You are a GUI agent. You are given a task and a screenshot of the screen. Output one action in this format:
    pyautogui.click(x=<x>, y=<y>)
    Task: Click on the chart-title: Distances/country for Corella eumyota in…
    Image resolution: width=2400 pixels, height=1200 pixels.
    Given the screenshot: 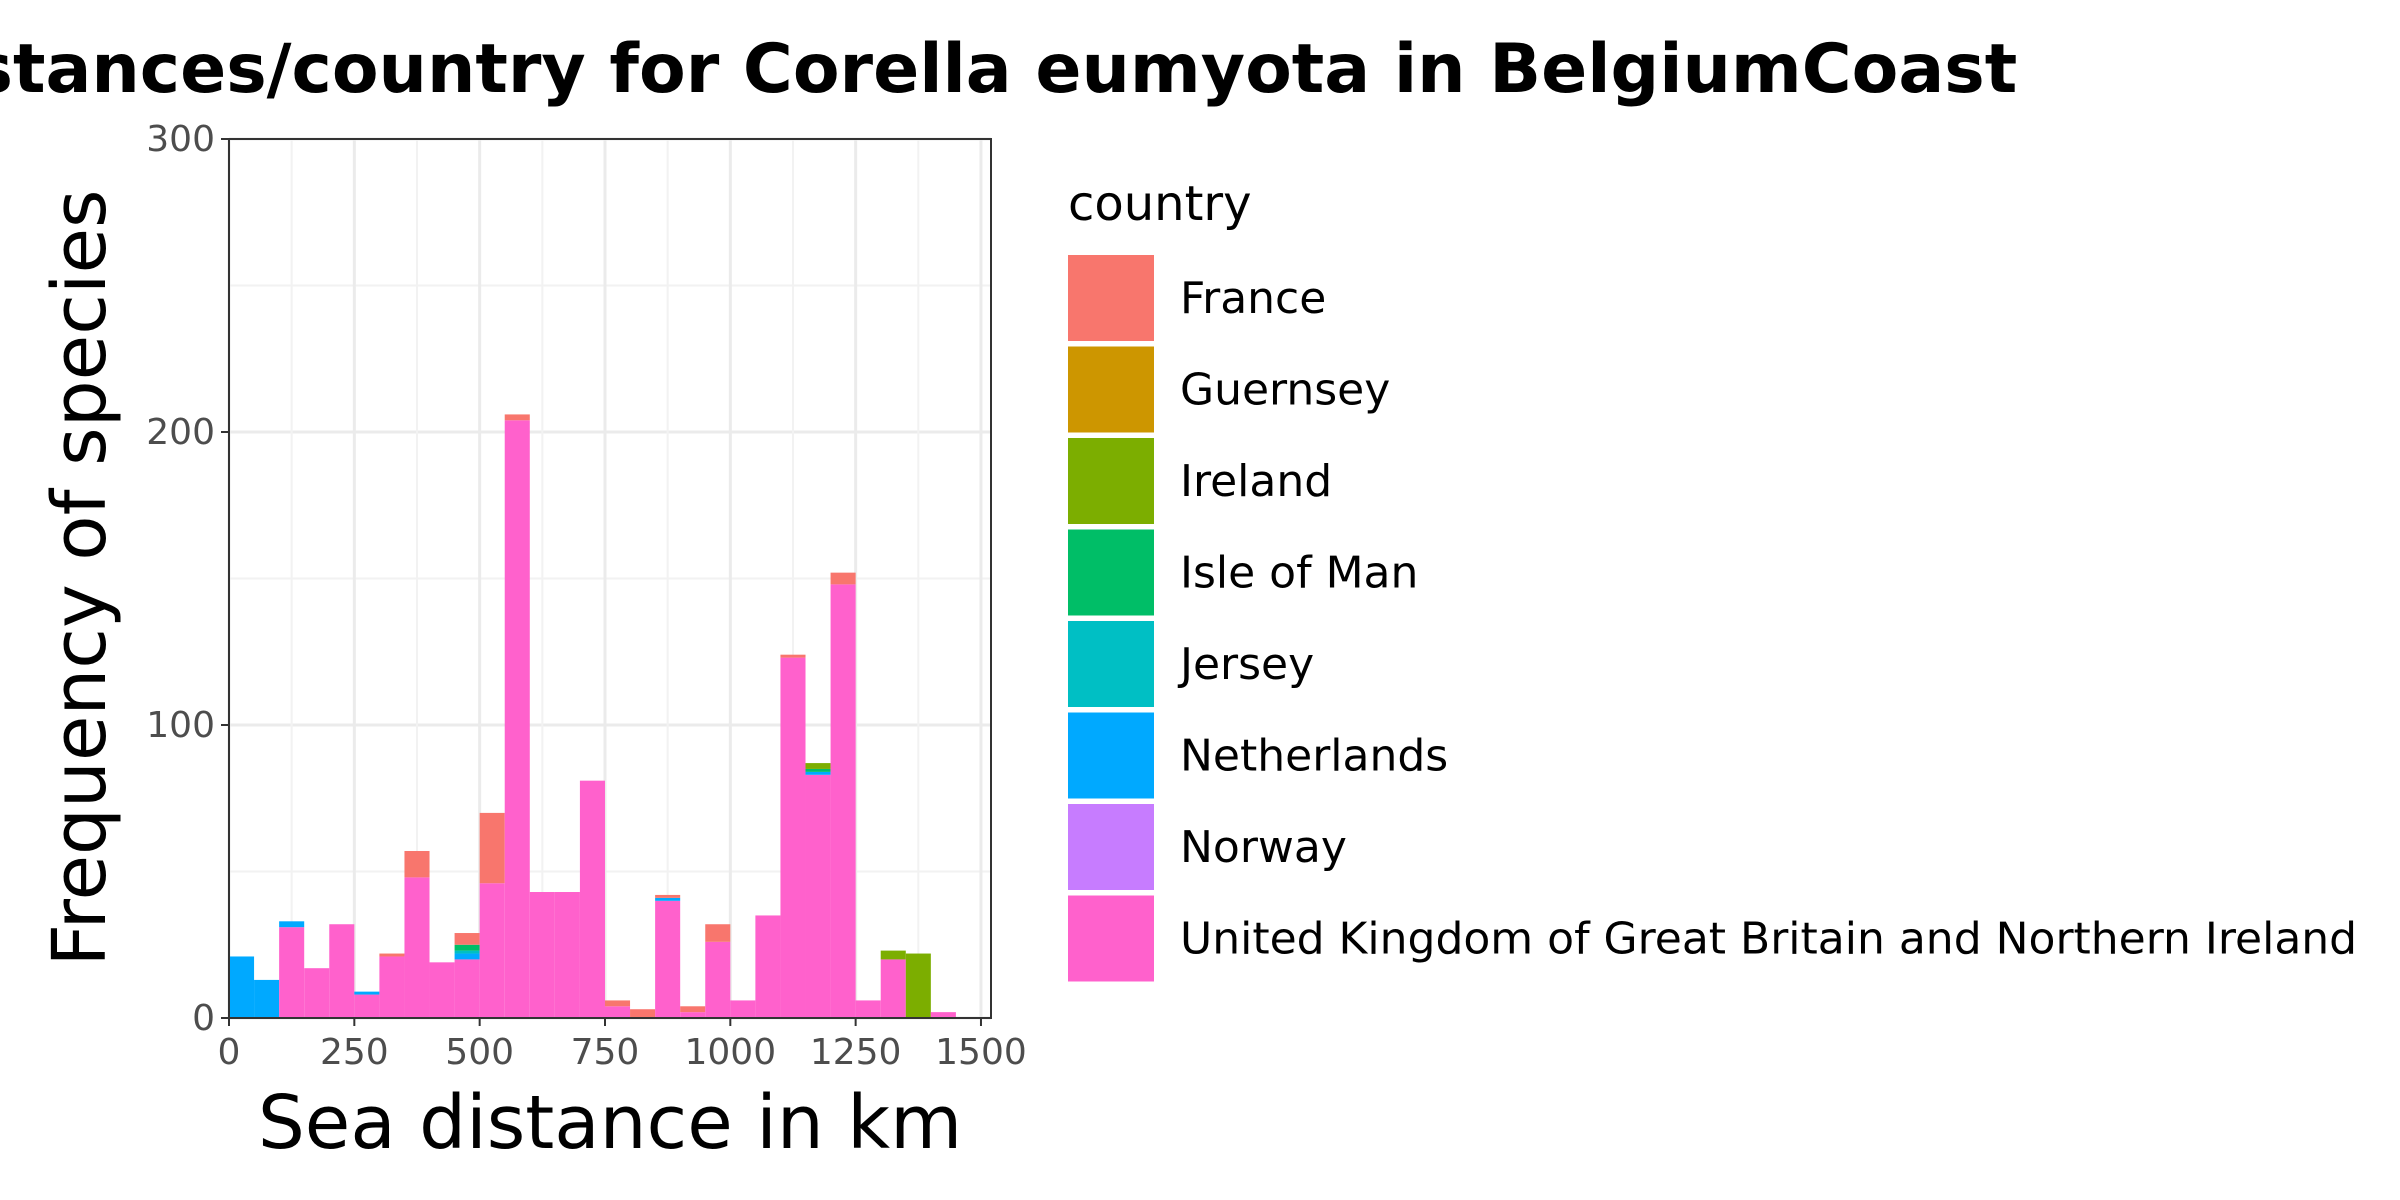 What is the action you would take?
    pyautogui.click(x=1008, y=69)
    